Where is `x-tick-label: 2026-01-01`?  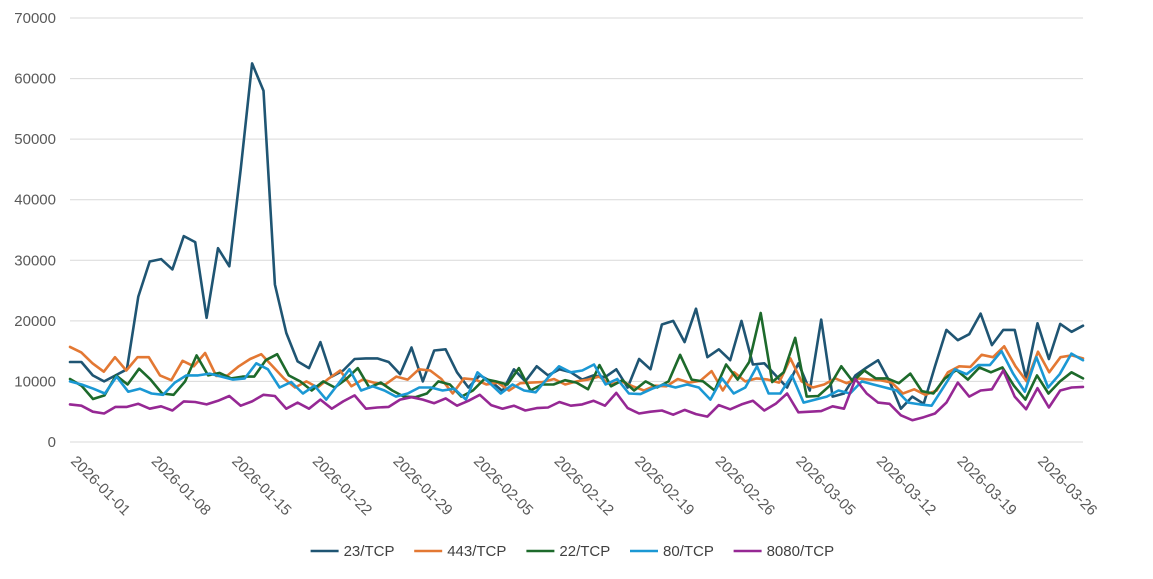
x-tick-label: 2026-01-01 is located at coordinates (100, 486).